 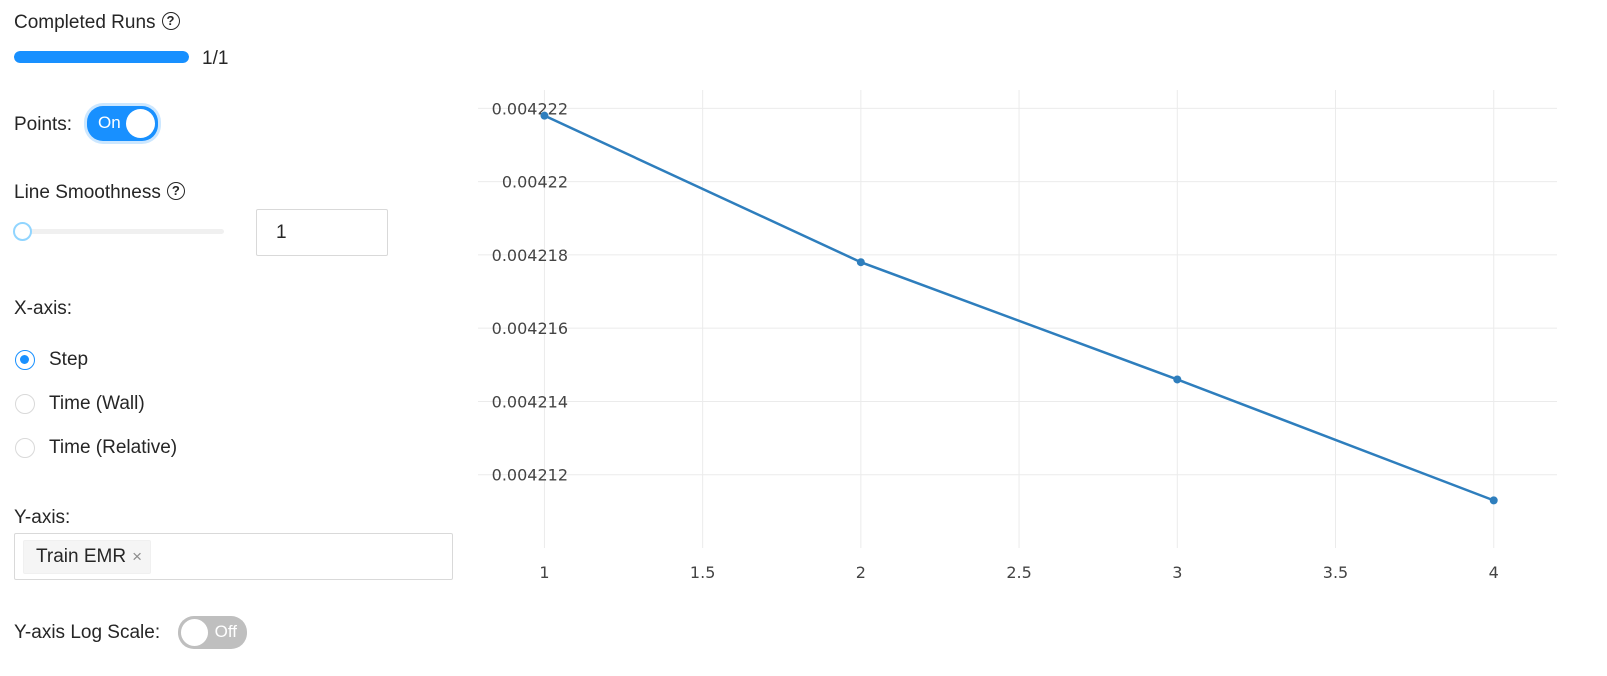 I want to click on smoothness-label: Line Smoothness?, so click(x=99, y=192).